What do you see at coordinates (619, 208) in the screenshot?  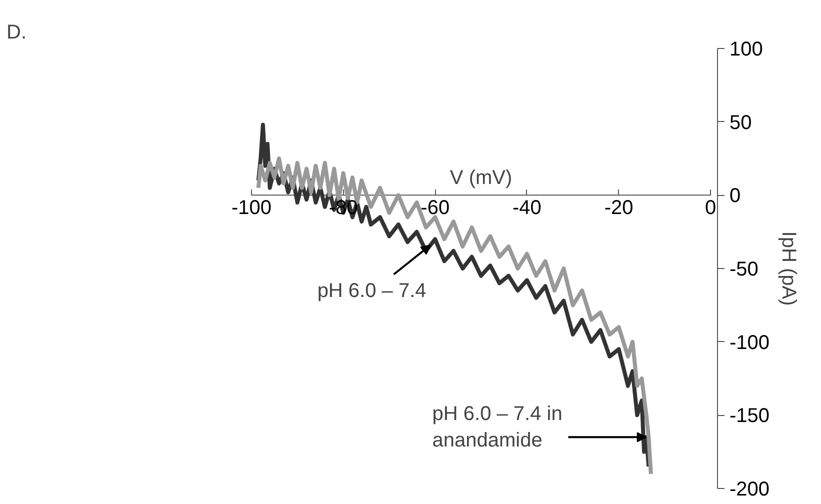 I see `x-tick-label: -20` at bounding box center [619, 208].